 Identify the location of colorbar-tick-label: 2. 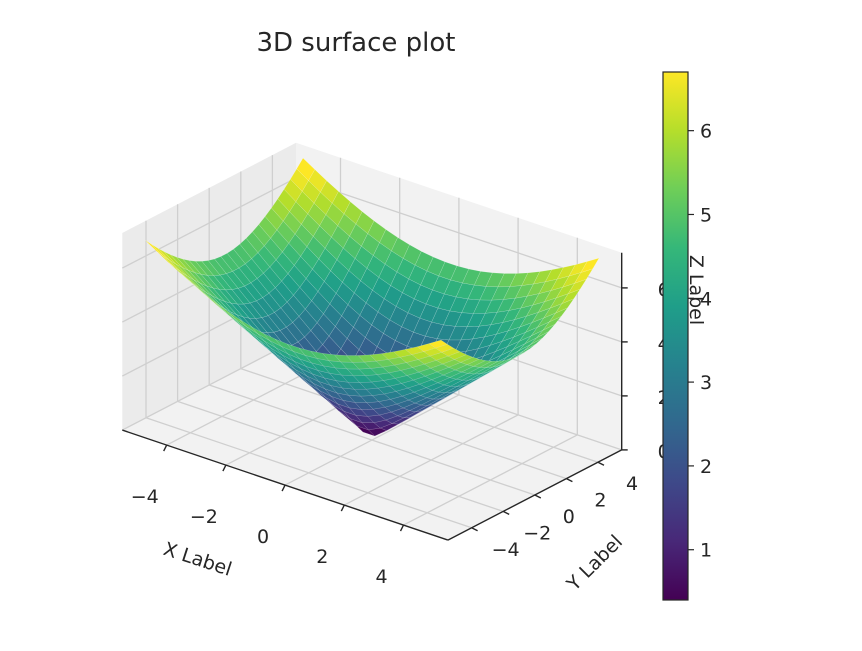
(706, 467).